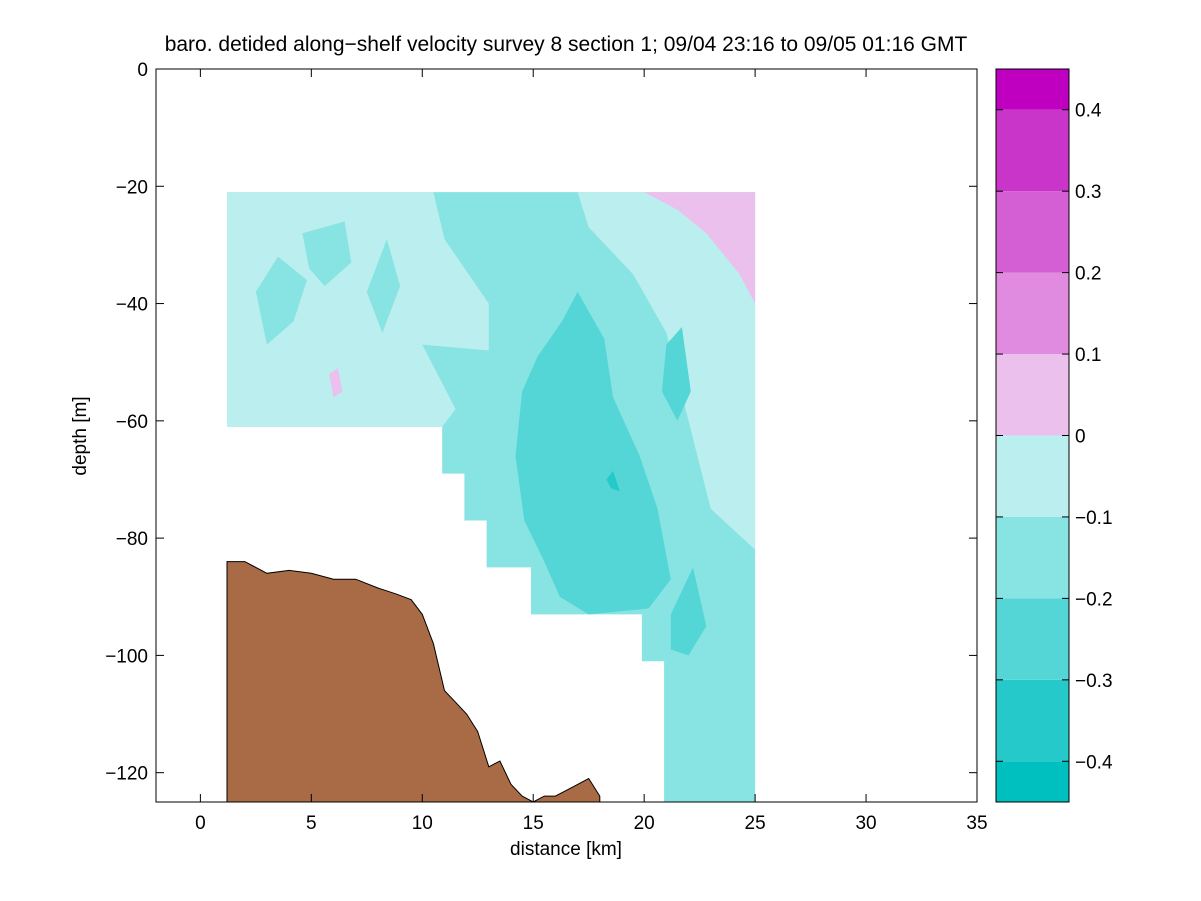 This screenshot has width=1201, height=901. I want to click on y-tick-label: 0, so click(142, 70).